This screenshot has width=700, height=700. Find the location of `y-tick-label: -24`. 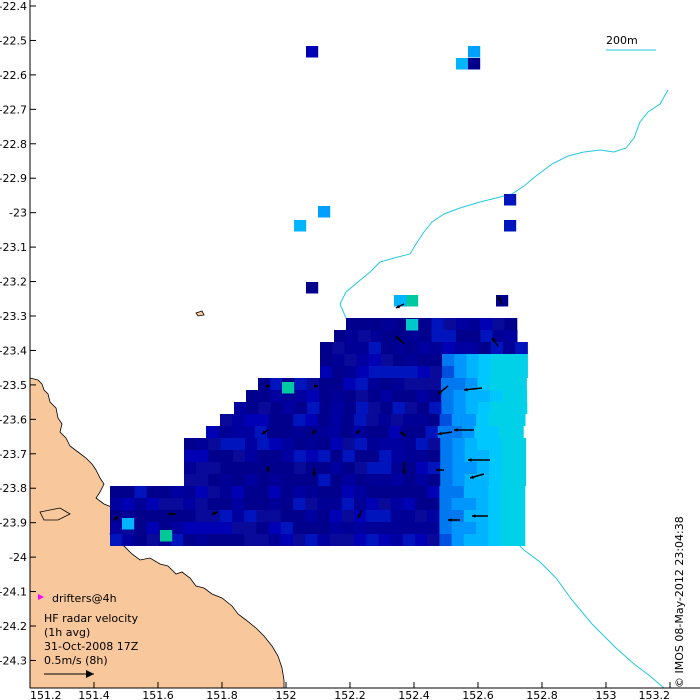

y-tick-label: -24 is located at coordinates (18, 557).